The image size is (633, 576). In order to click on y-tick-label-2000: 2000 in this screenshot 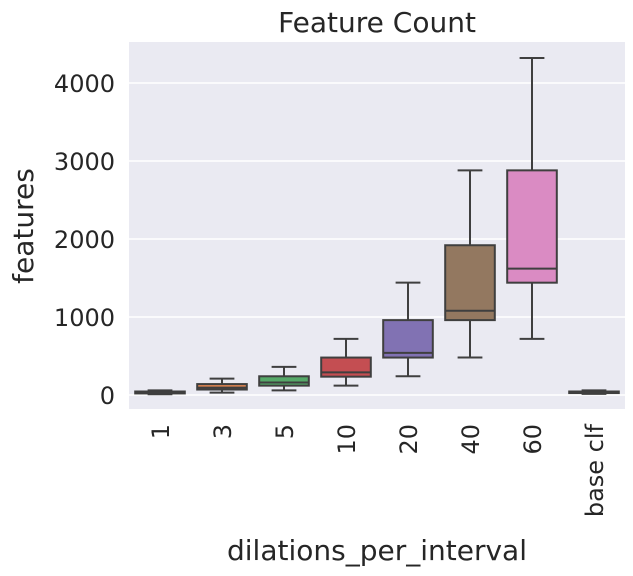, I will do `click(84, 240)`.